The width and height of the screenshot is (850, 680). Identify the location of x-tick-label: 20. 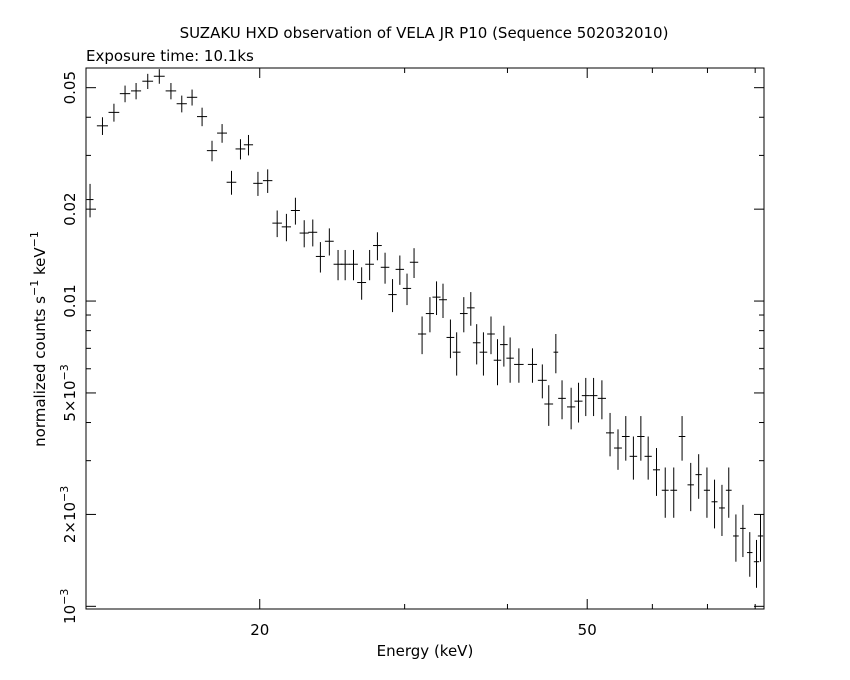
(259, 630).